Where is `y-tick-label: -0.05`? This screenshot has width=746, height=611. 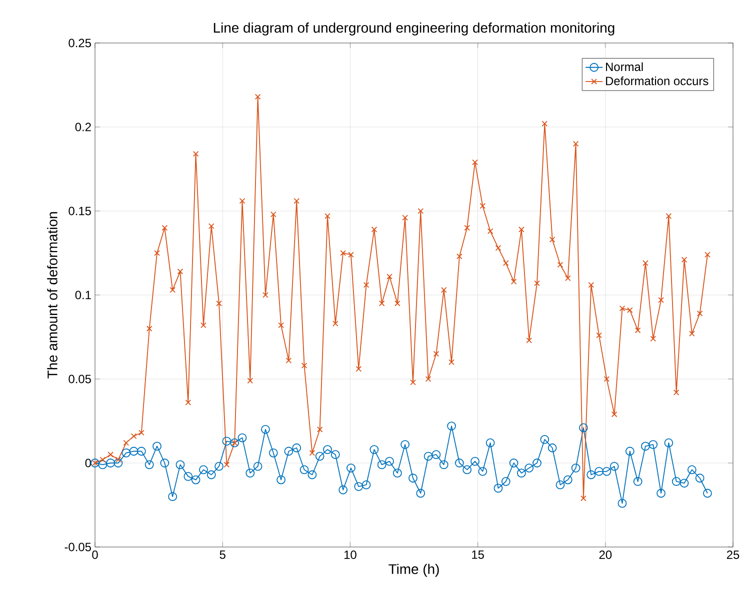
y-tick-label: -0.05 is located at coordinates (77, 547).